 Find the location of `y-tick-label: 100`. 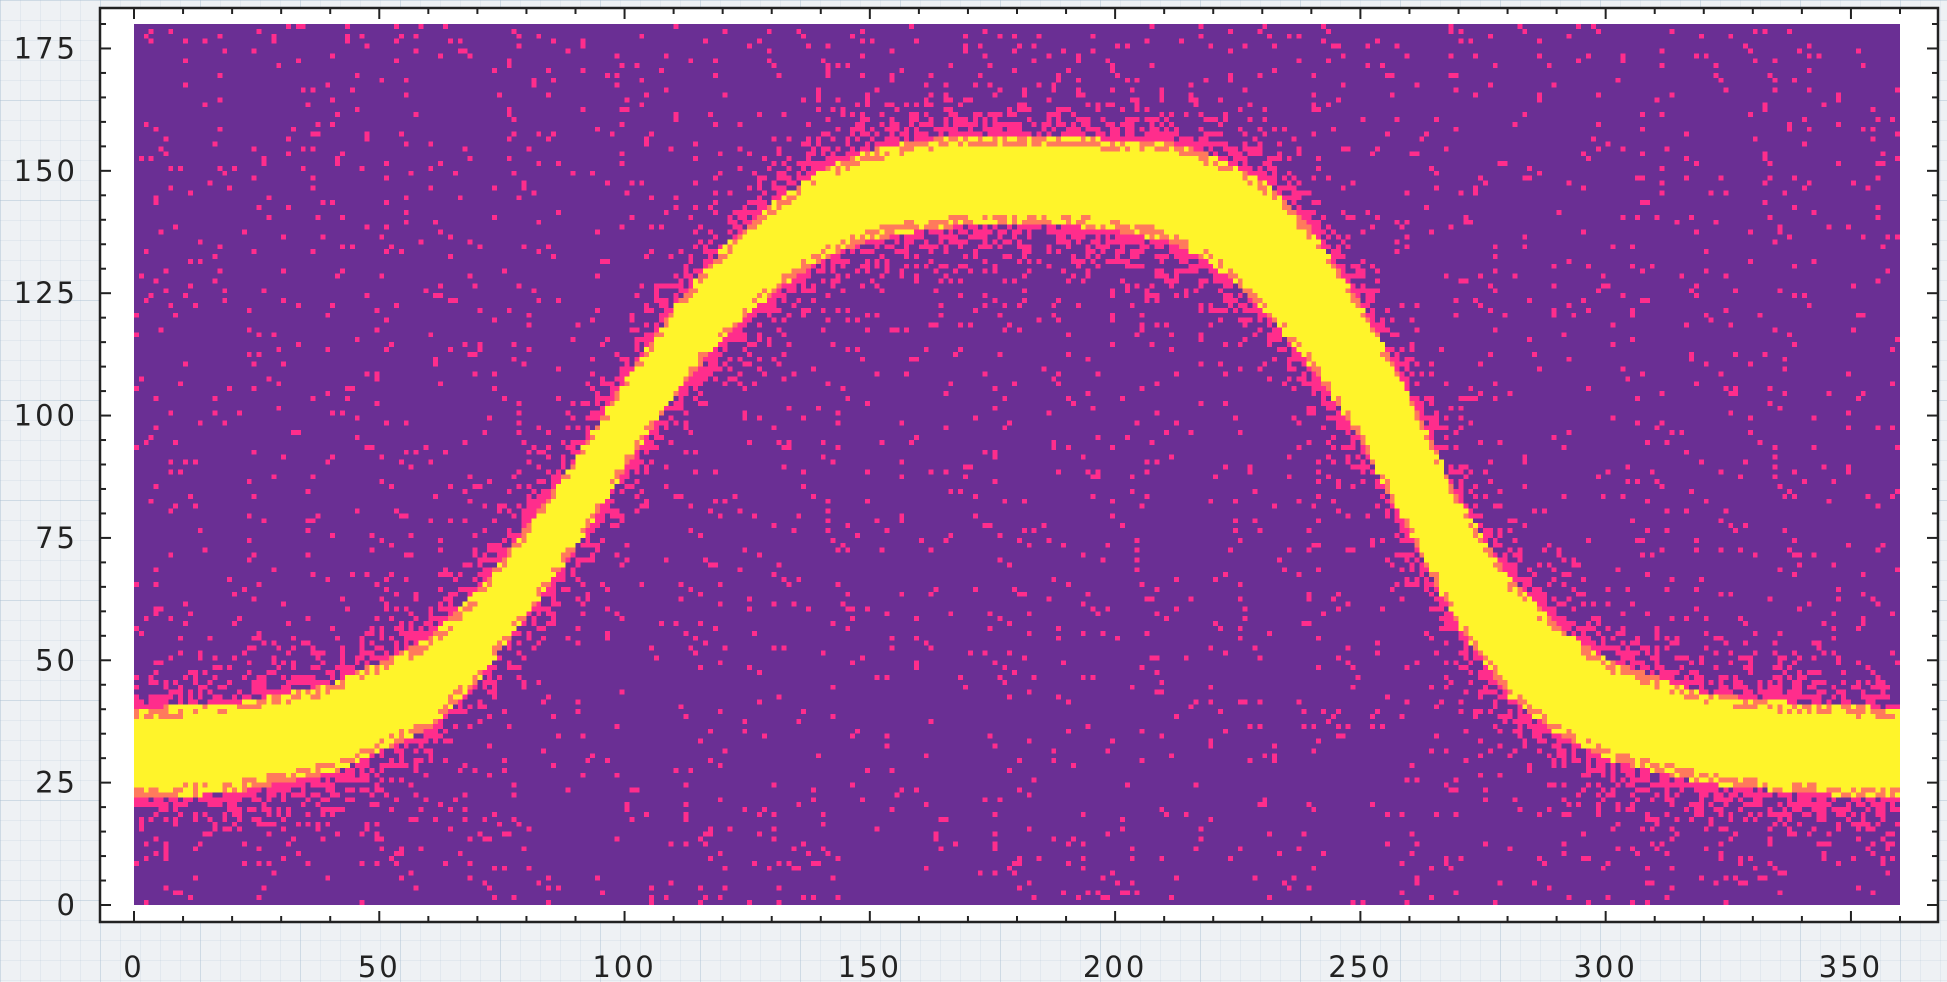

y-tick-label: 100 is located at coordinates (46, 416).